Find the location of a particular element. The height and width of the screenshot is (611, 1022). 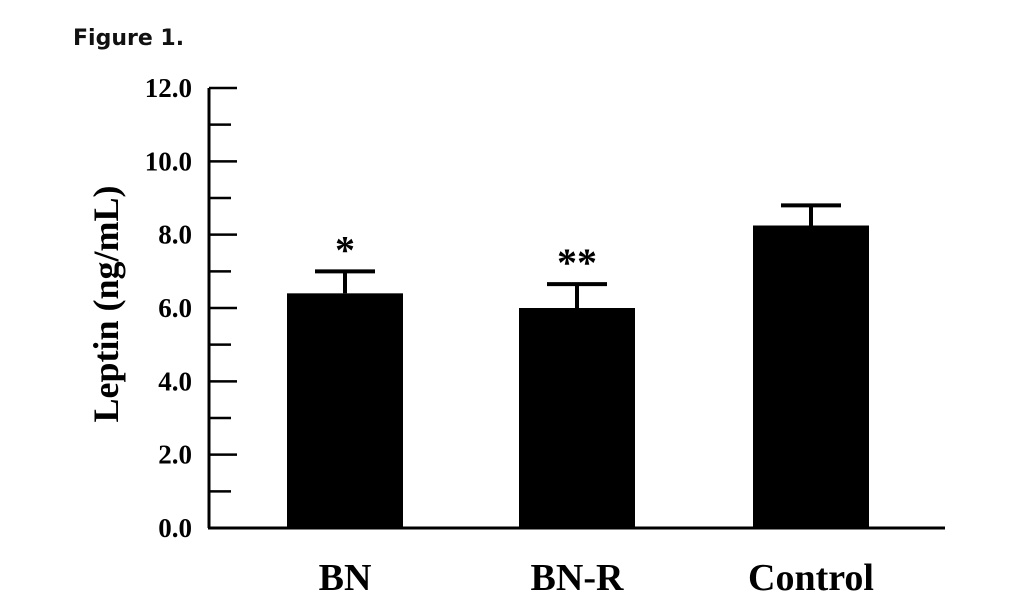

y-tick-label: 2.0 is located at coordinates (175, 455).